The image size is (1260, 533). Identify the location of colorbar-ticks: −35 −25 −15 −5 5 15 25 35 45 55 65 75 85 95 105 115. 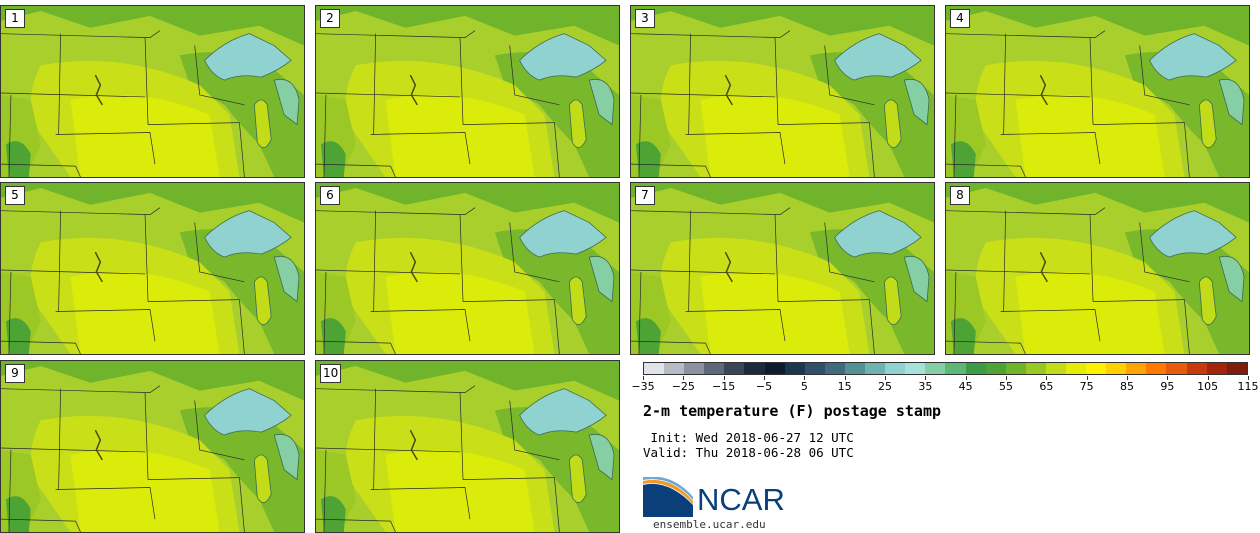
(945, 386).